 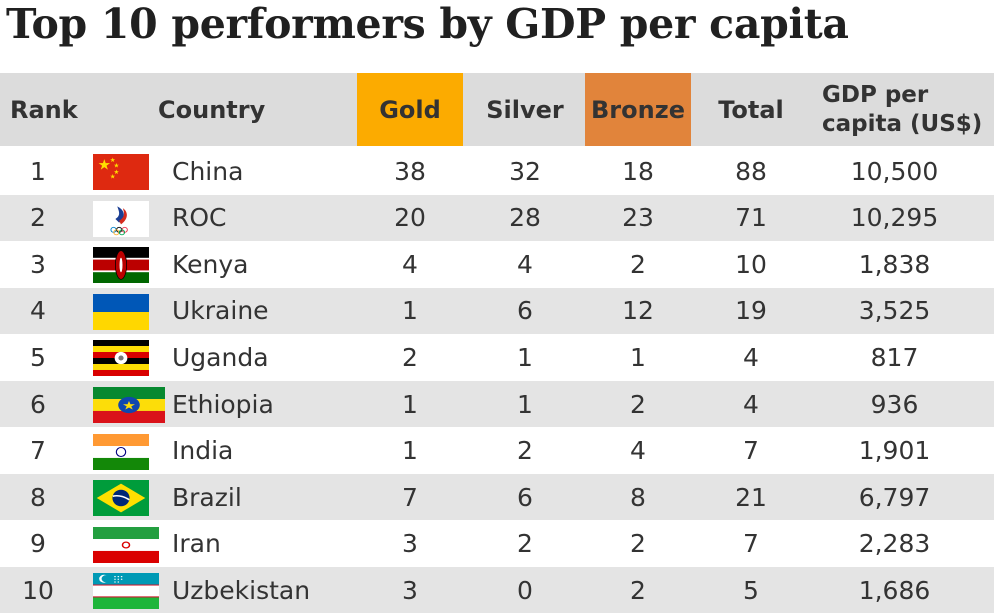 What do you see at coordinates (894, 497) in the screenshot?
I see `gdp-cell: 6,797` at bounding box center [894, 497].